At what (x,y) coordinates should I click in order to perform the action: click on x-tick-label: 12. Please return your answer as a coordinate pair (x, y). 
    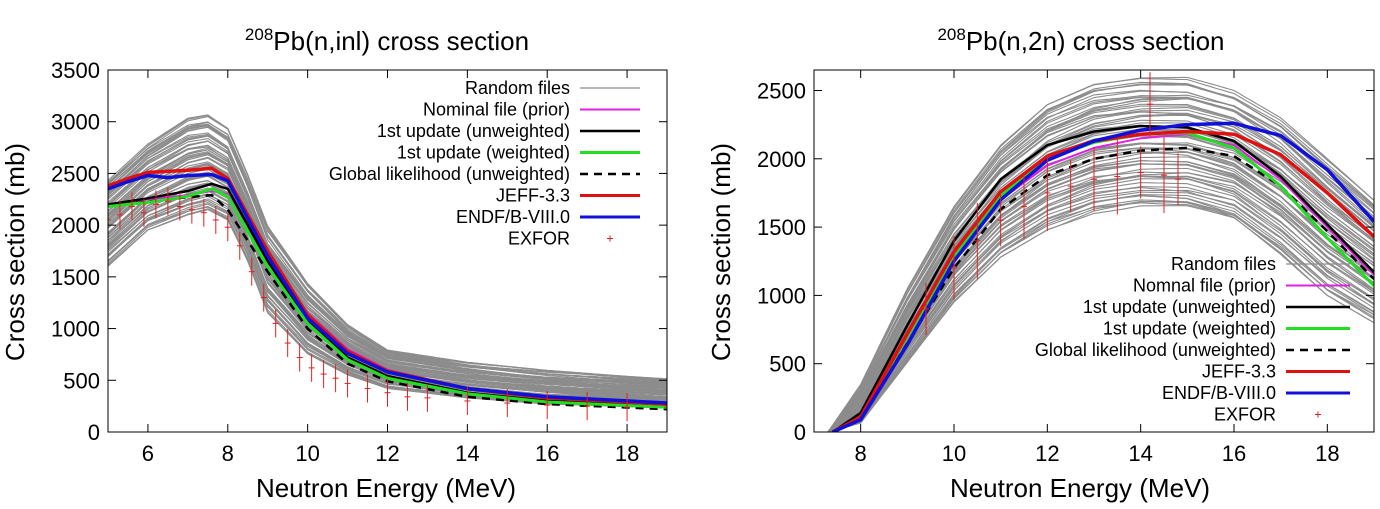
    Looking at the image, I should click on (1047, 453).